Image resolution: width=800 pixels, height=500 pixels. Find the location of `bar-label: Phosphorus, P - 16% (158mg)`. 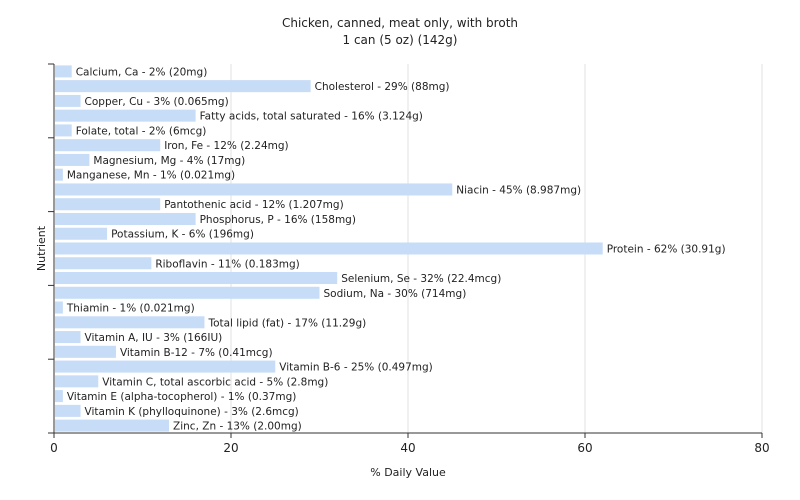

bar-label: Phosphorus, P - 16% (158mg) is located at coordinates (278, 220).